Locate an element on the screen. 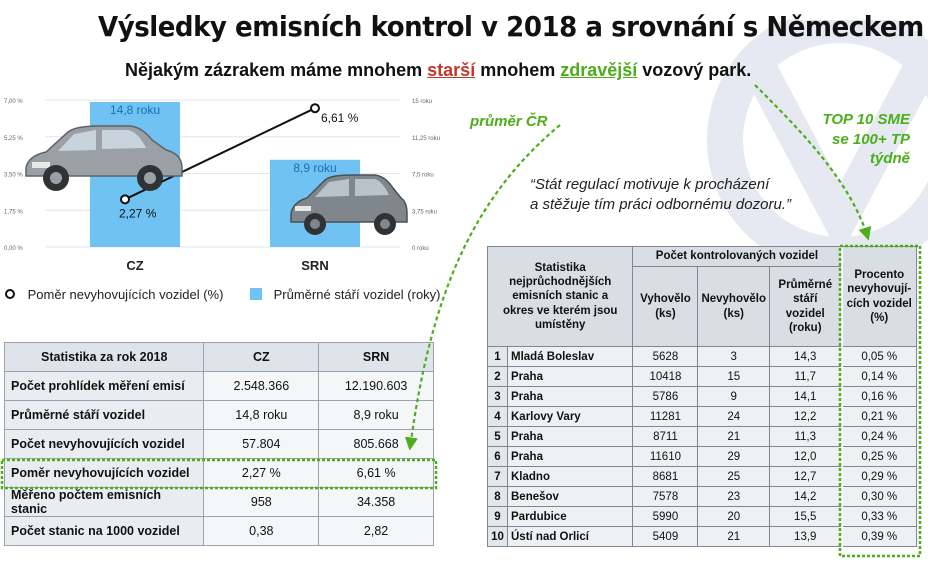 Image resolution: width=928 pixels, height=567 pixels. highlight-healthier: zdravější is located at coordinates (599, 70).